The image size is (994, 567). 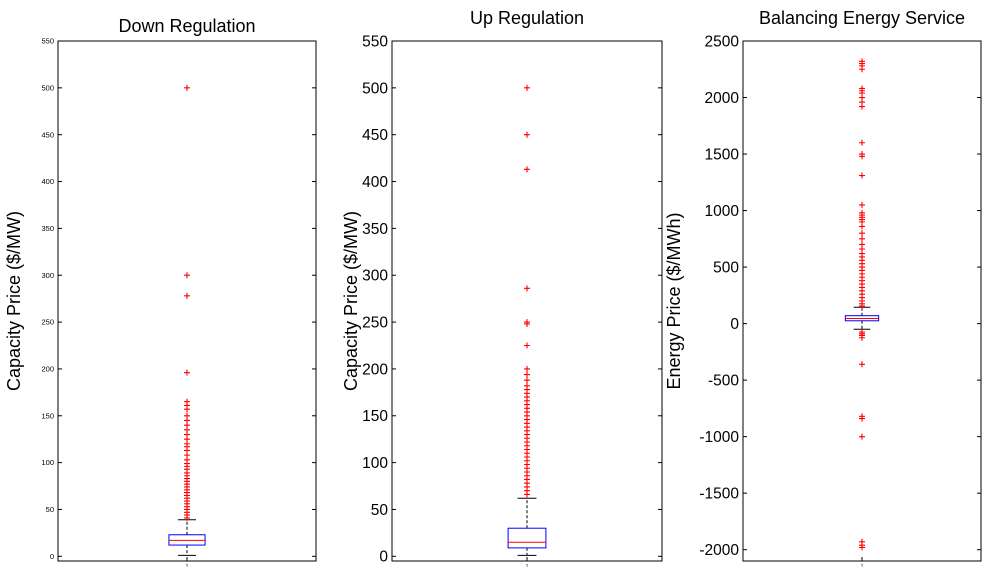 What do you see at coordinates (723, 381) in the screenshot?
I see `y-tick-label: -500` at bounding box center [723, 381].